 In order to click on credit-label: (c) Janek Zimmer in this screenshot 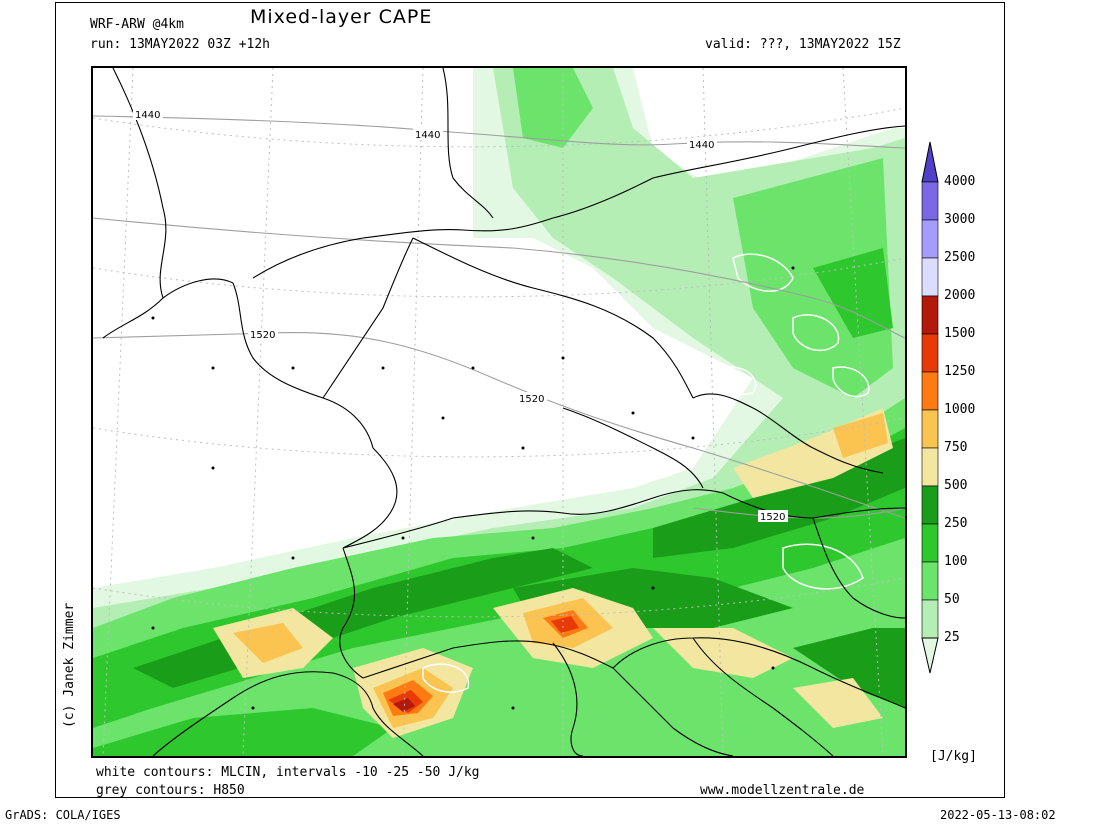, I will do `click(69, 665)`.